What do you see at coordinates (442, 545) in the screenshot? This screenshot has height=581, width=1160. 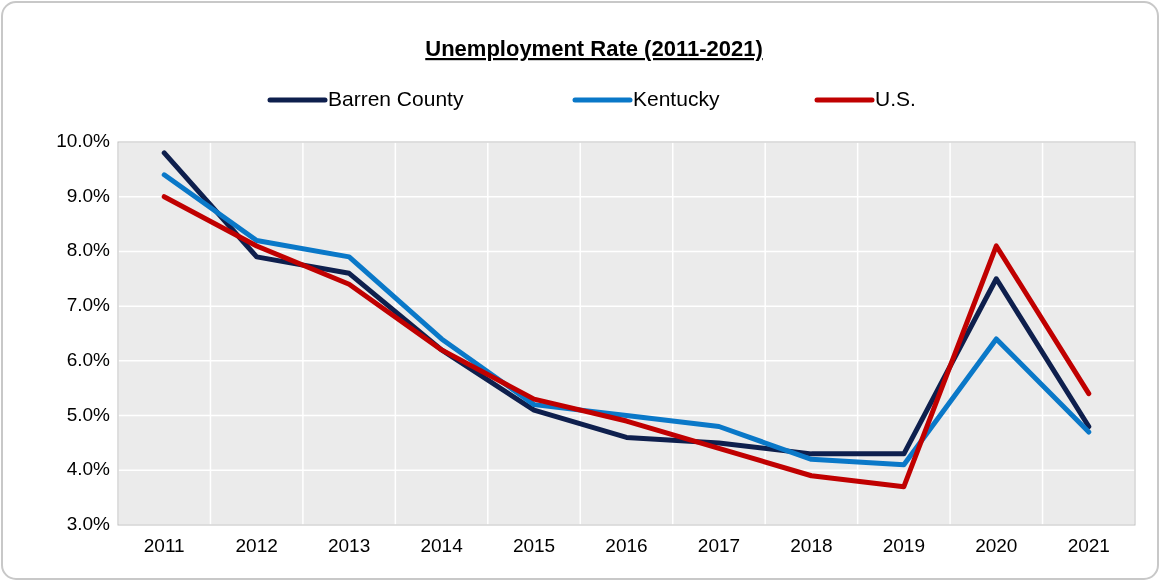 I see `x-tick-label: 2014` at bounding box center [442, 545].